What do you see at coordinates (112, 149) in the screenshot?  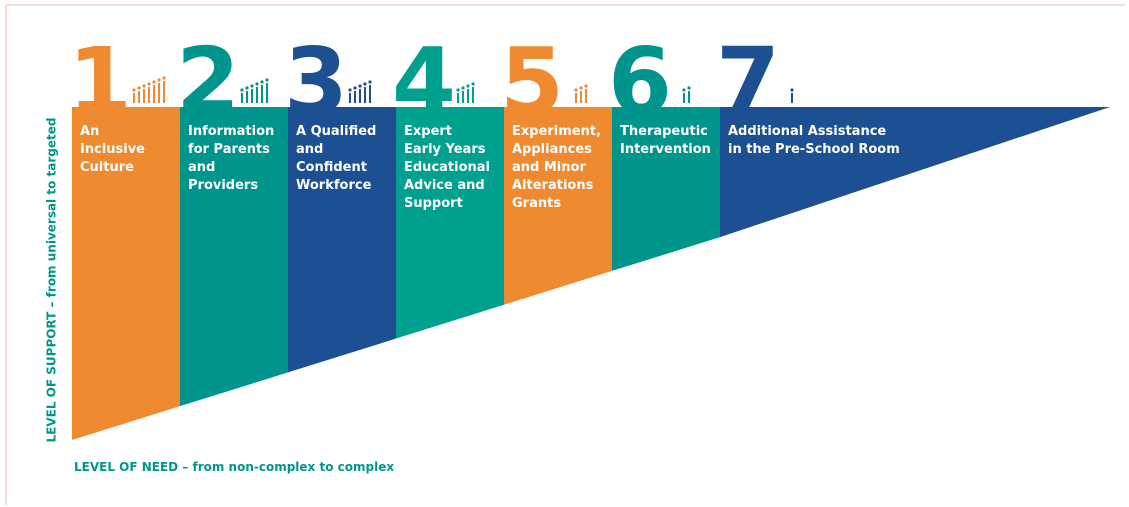 I see `step-label: Inclusive` at bounding box center [112, 149].